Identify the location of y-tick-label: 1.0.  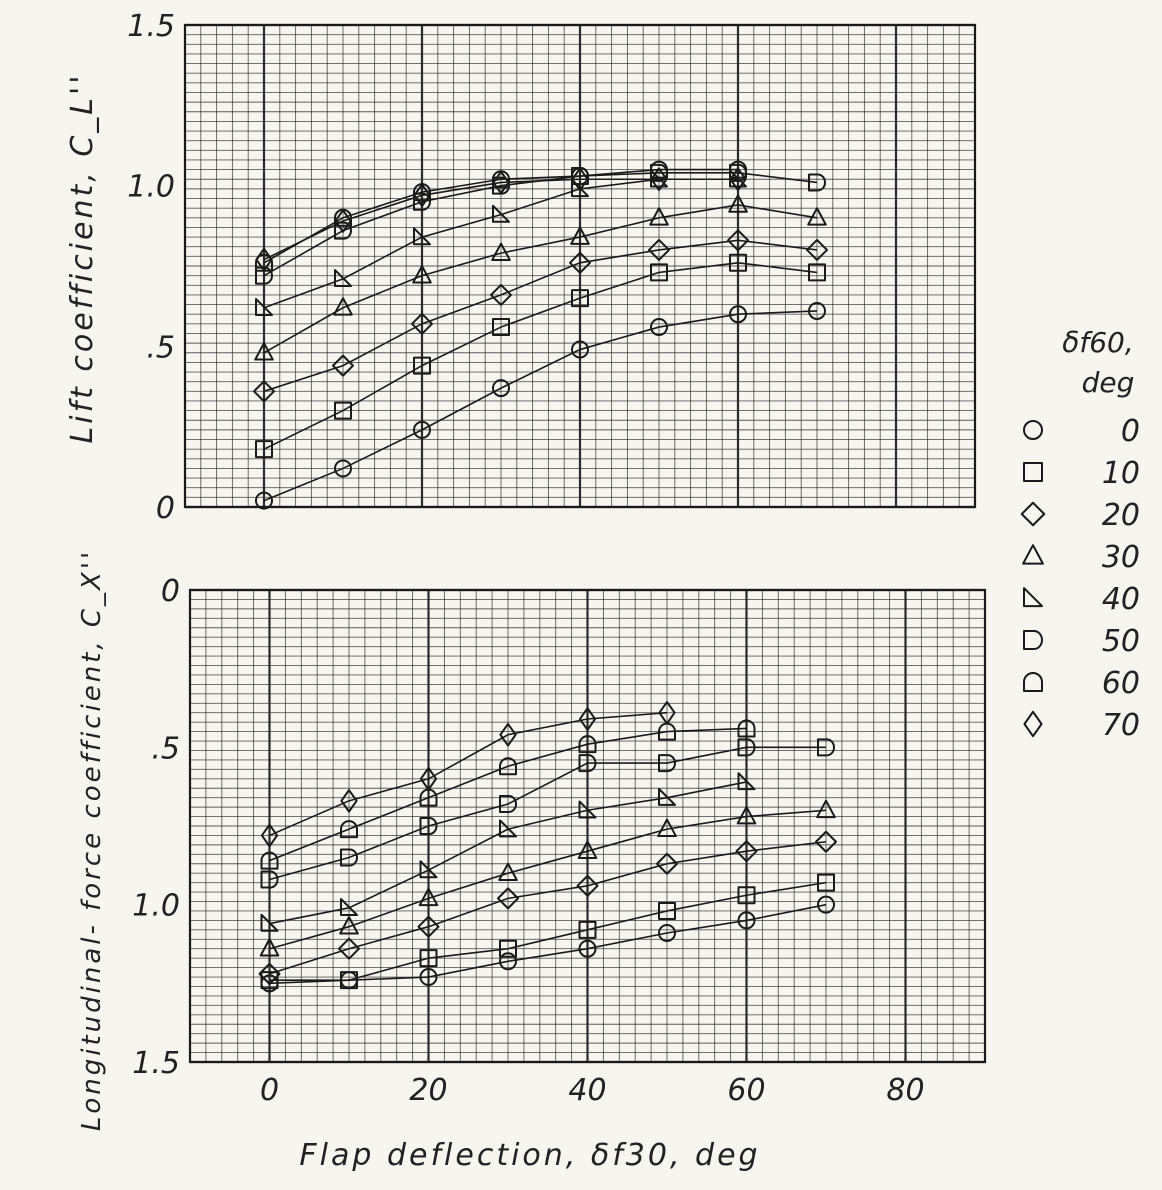
(156, 906).